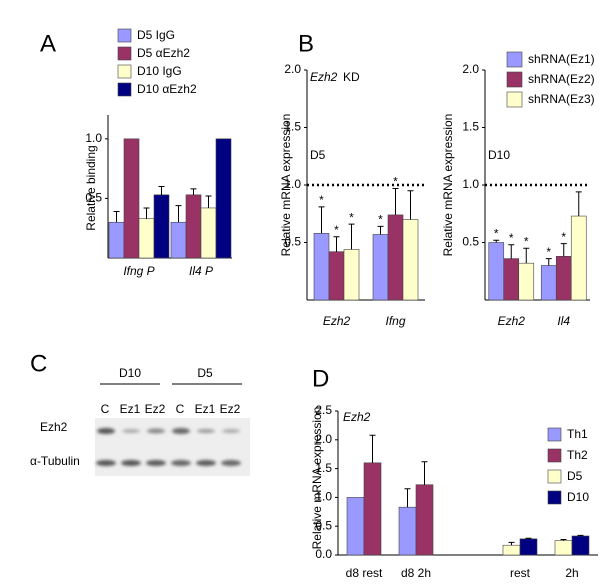  Describe the element at coordinates (323, 410) in the screenshot. I see `y-tick-label: 2.5` at that location.